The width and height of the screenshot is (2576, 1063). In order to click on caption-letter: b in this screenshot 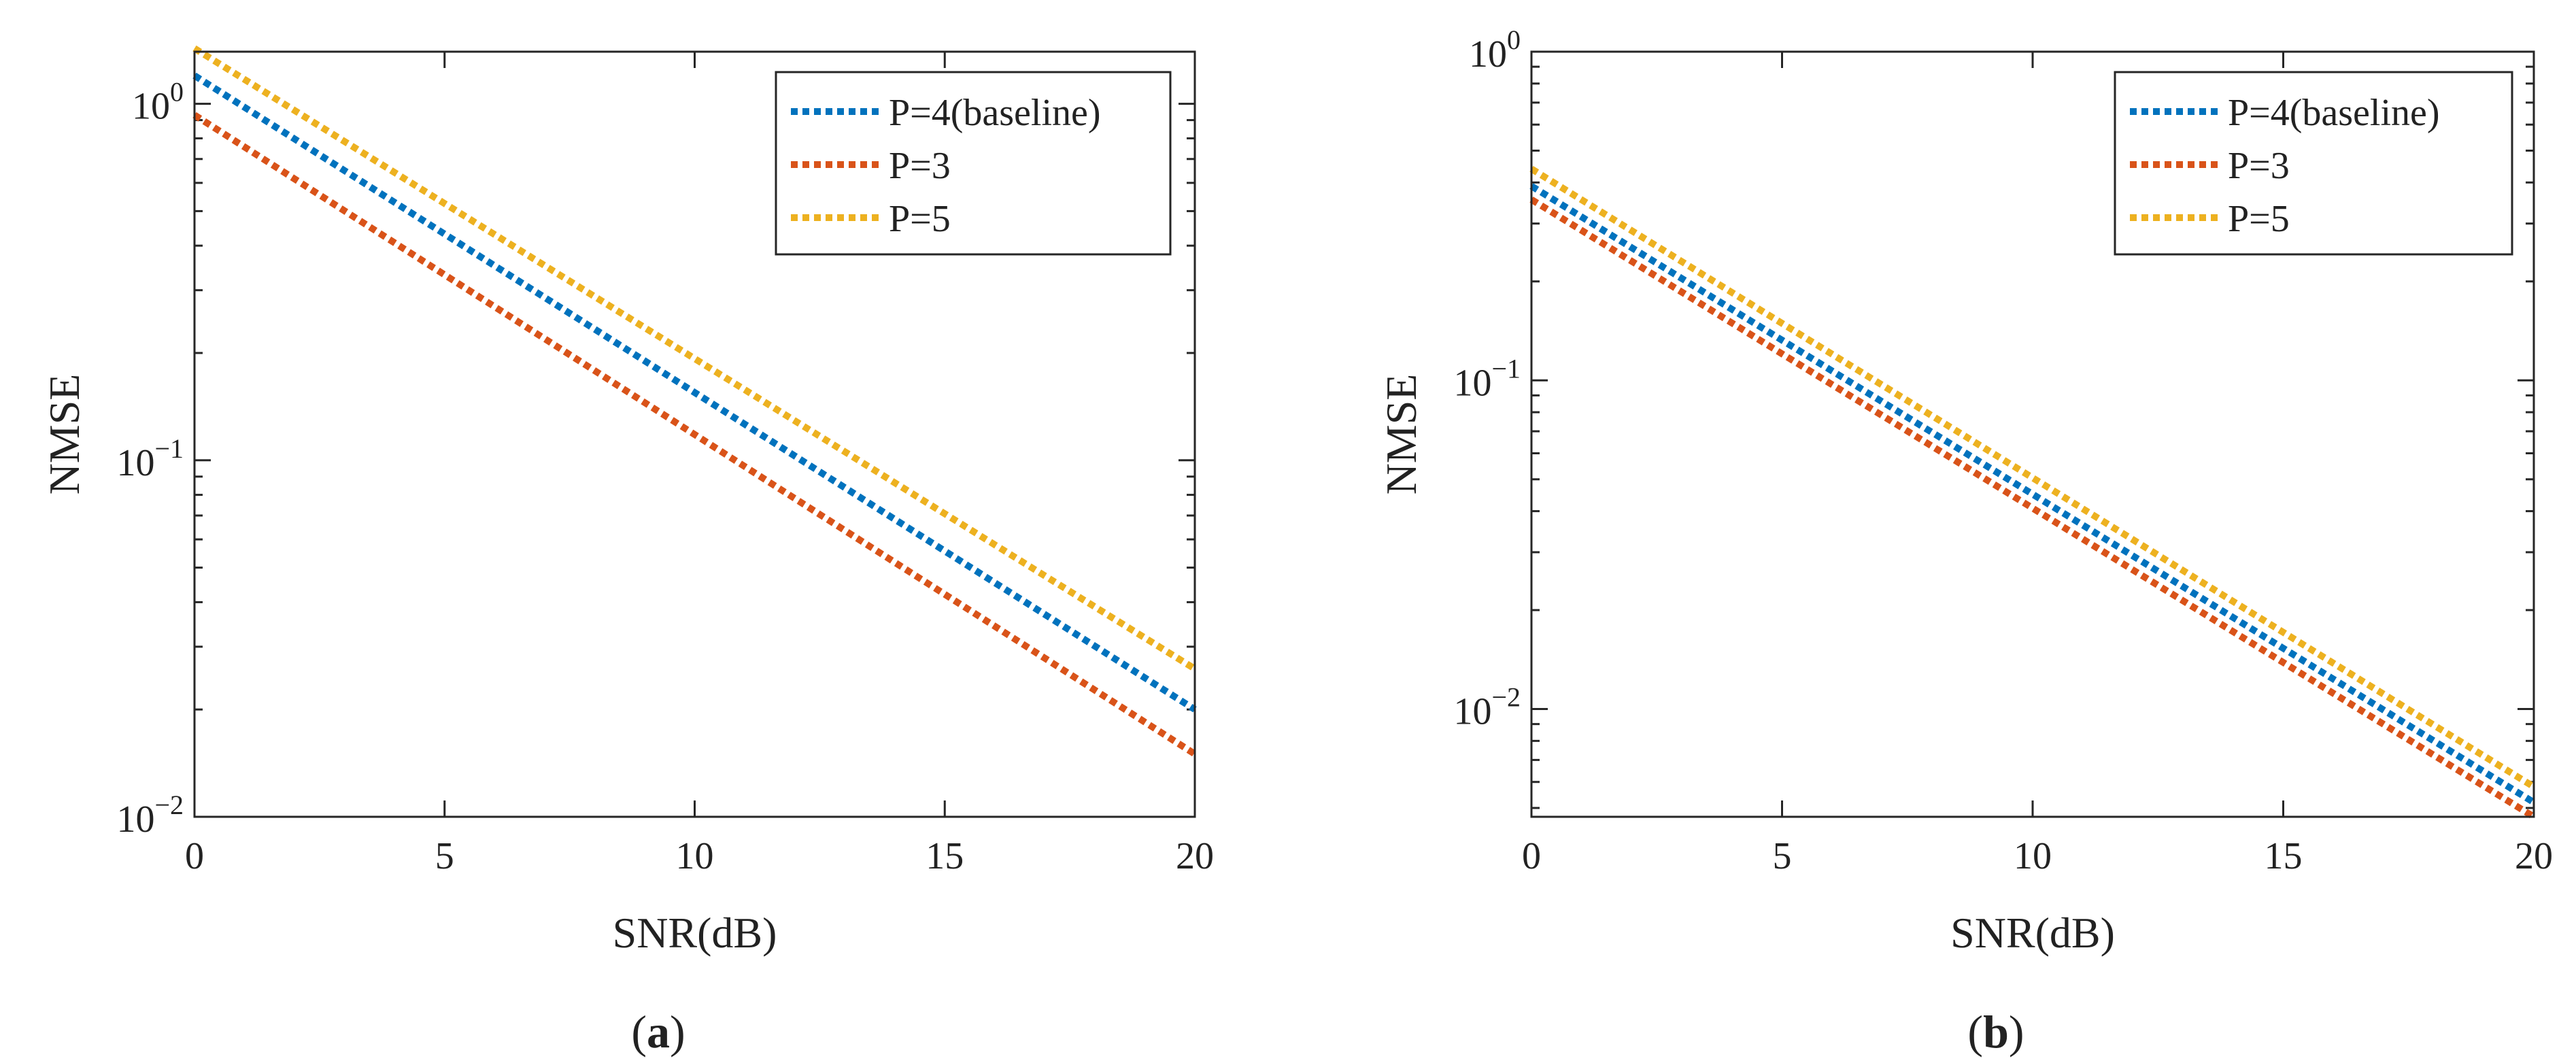, I will do `click(1996, 1032)`.